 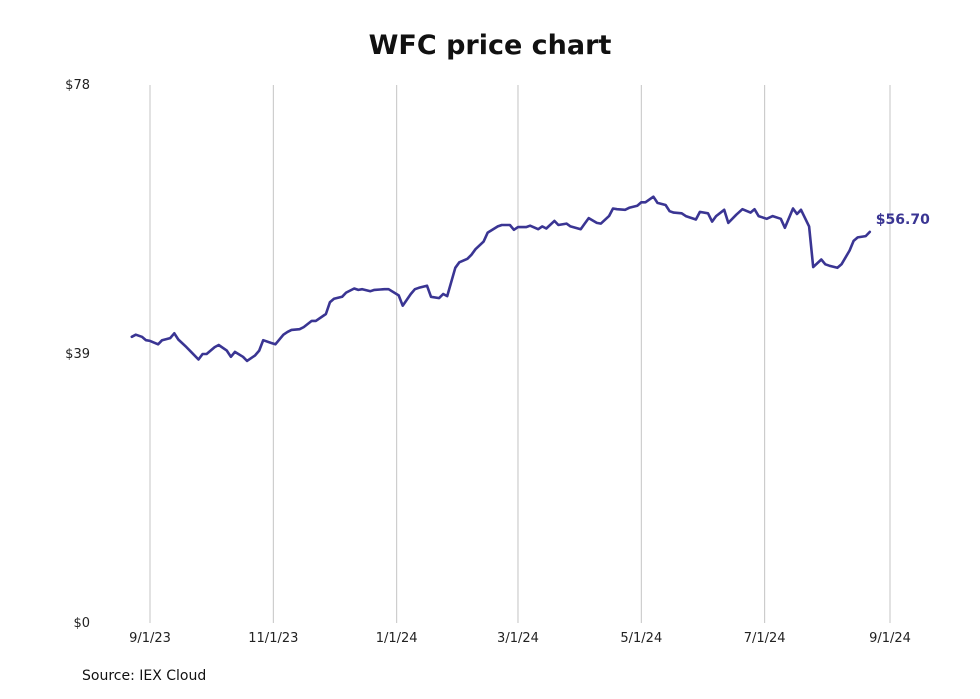 I want to click on end-value-label-group: $56.70, so click(x=903, y=220).